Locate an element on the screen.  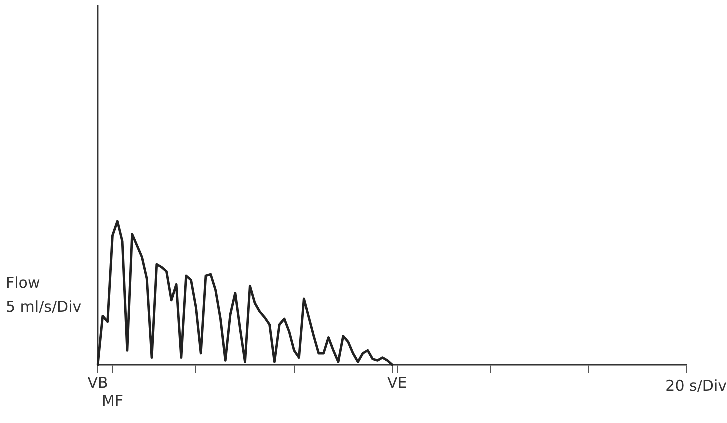
x-axis-title: 20 s/Div is located at coordinates (696, 385).